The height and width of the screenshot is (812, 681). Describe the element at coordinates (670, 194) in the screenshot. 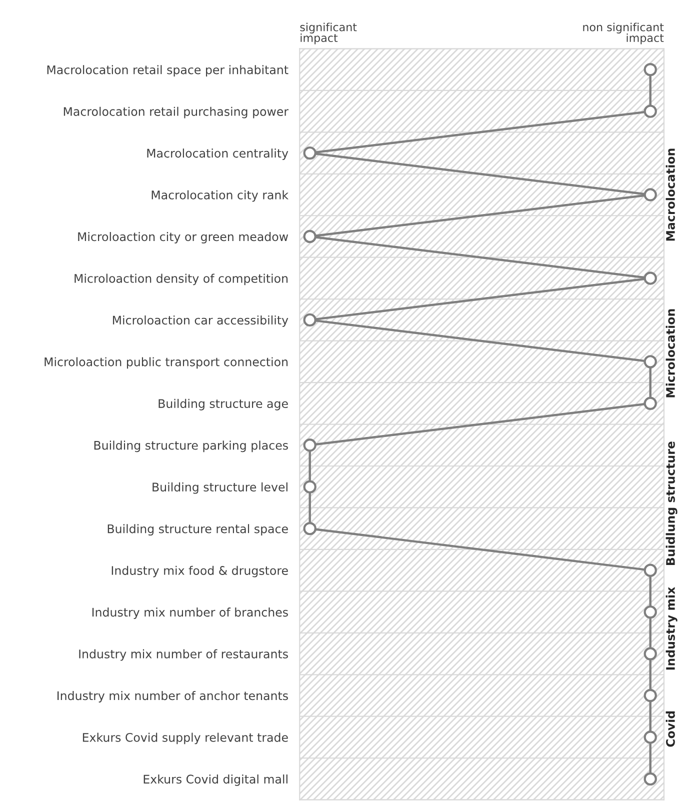

I see `text: Macrolocation` at that location.